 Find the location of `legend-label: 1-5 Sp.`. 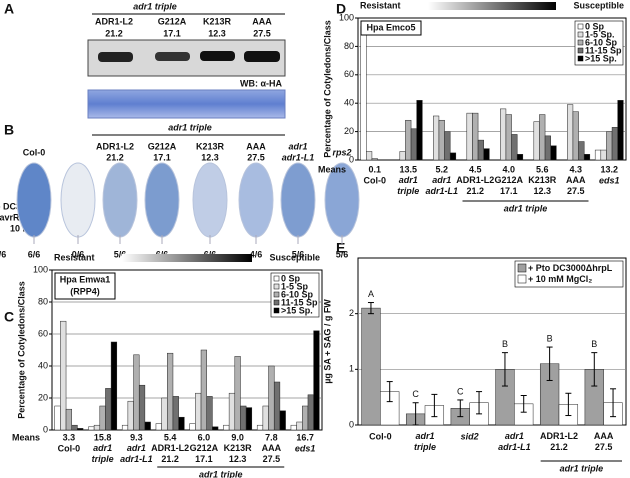

legend-label: 1-5 Sp. is located at coordinates (600, 34).